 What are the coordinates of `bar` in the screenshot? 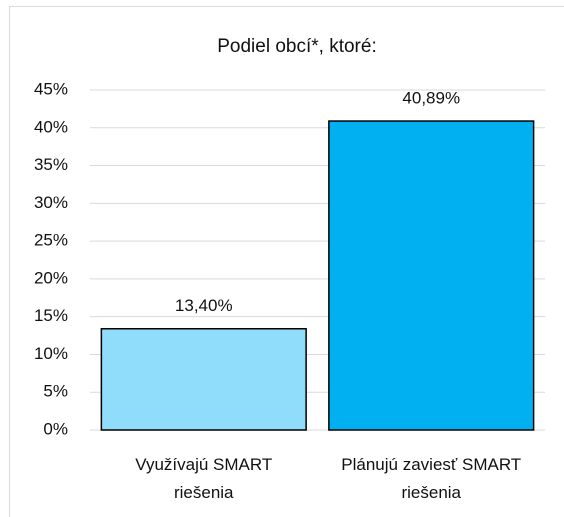 It's located at (203, 379).